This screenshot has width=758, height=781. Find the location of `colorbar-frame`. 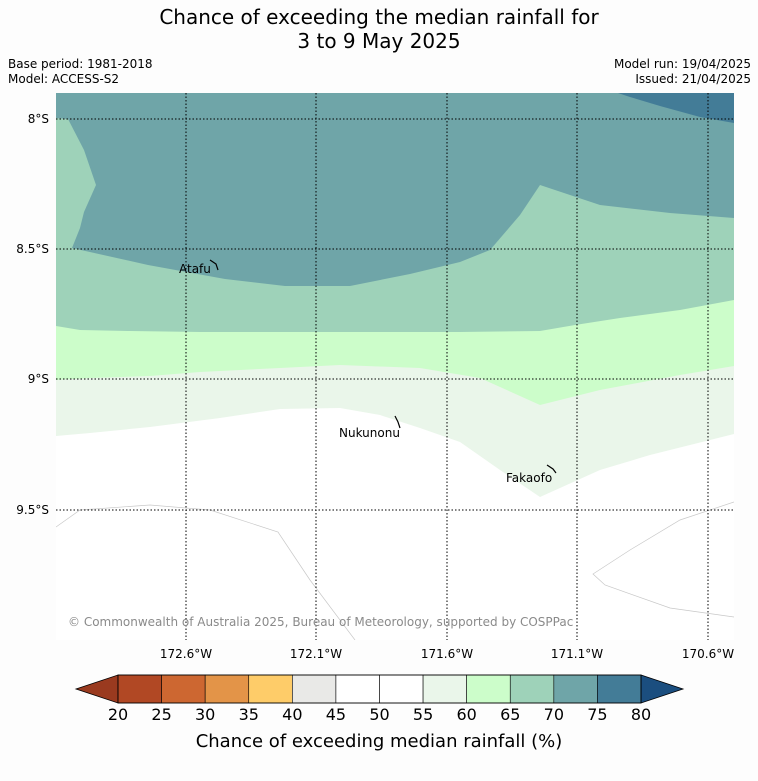

colorbar-frame is located at coordinates (379, 689).